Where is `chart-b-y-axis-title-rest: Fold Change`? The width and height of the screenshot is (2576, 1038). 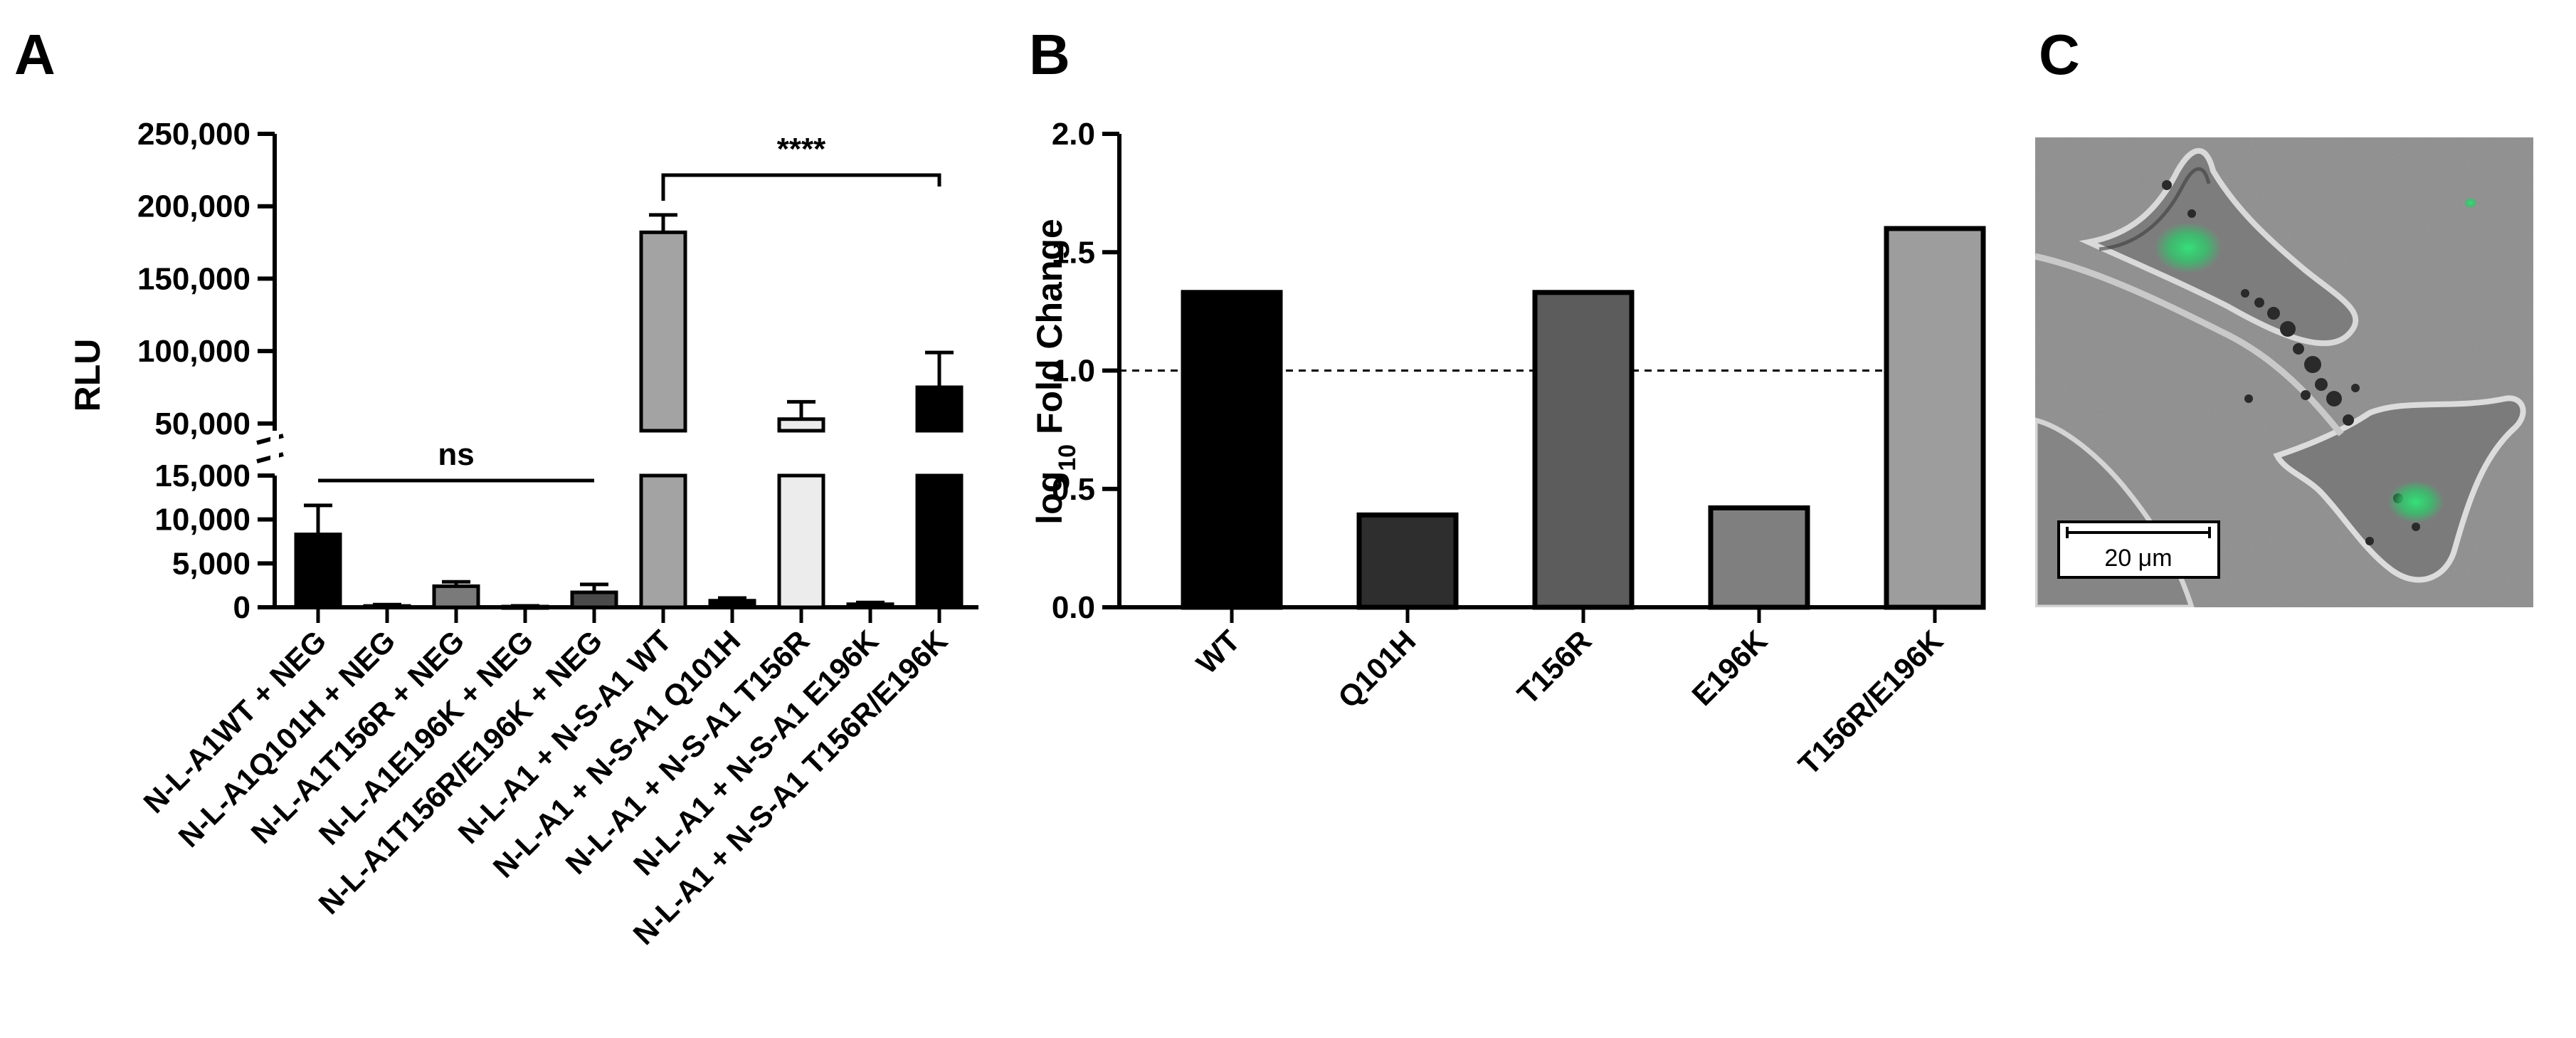 chart-b-y-axis-title-rest: Fold Change is located at coordinates (1050, 331).